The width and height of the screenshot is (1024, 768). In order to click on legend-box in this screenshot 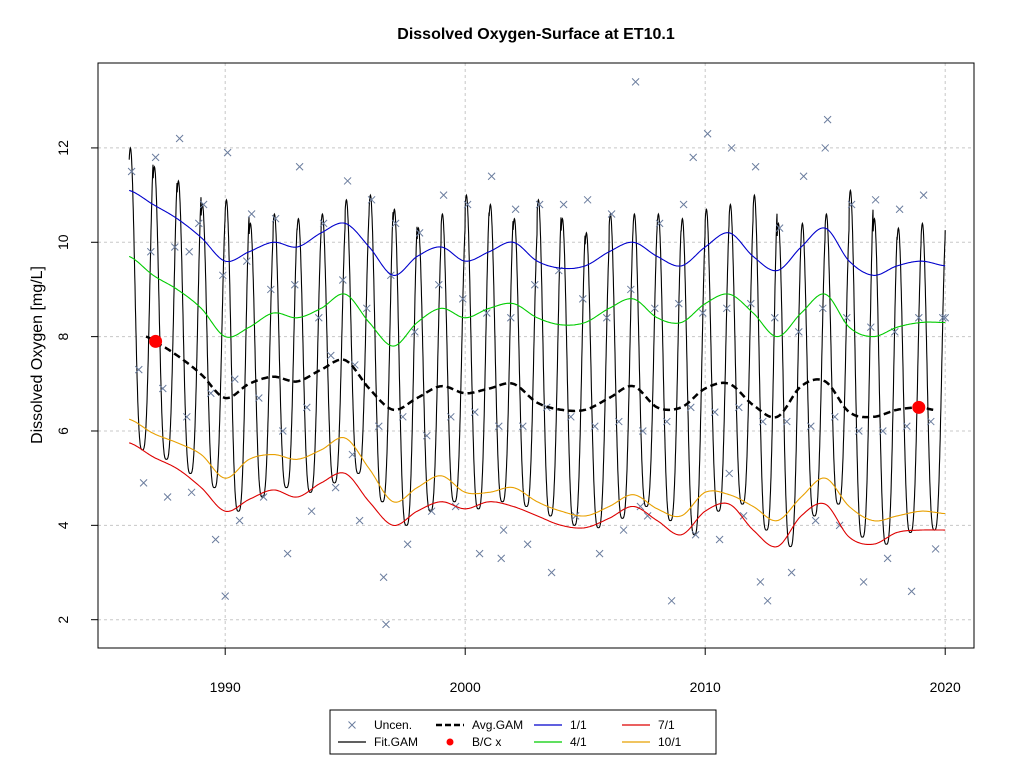, I will do `click(523, 732)`.